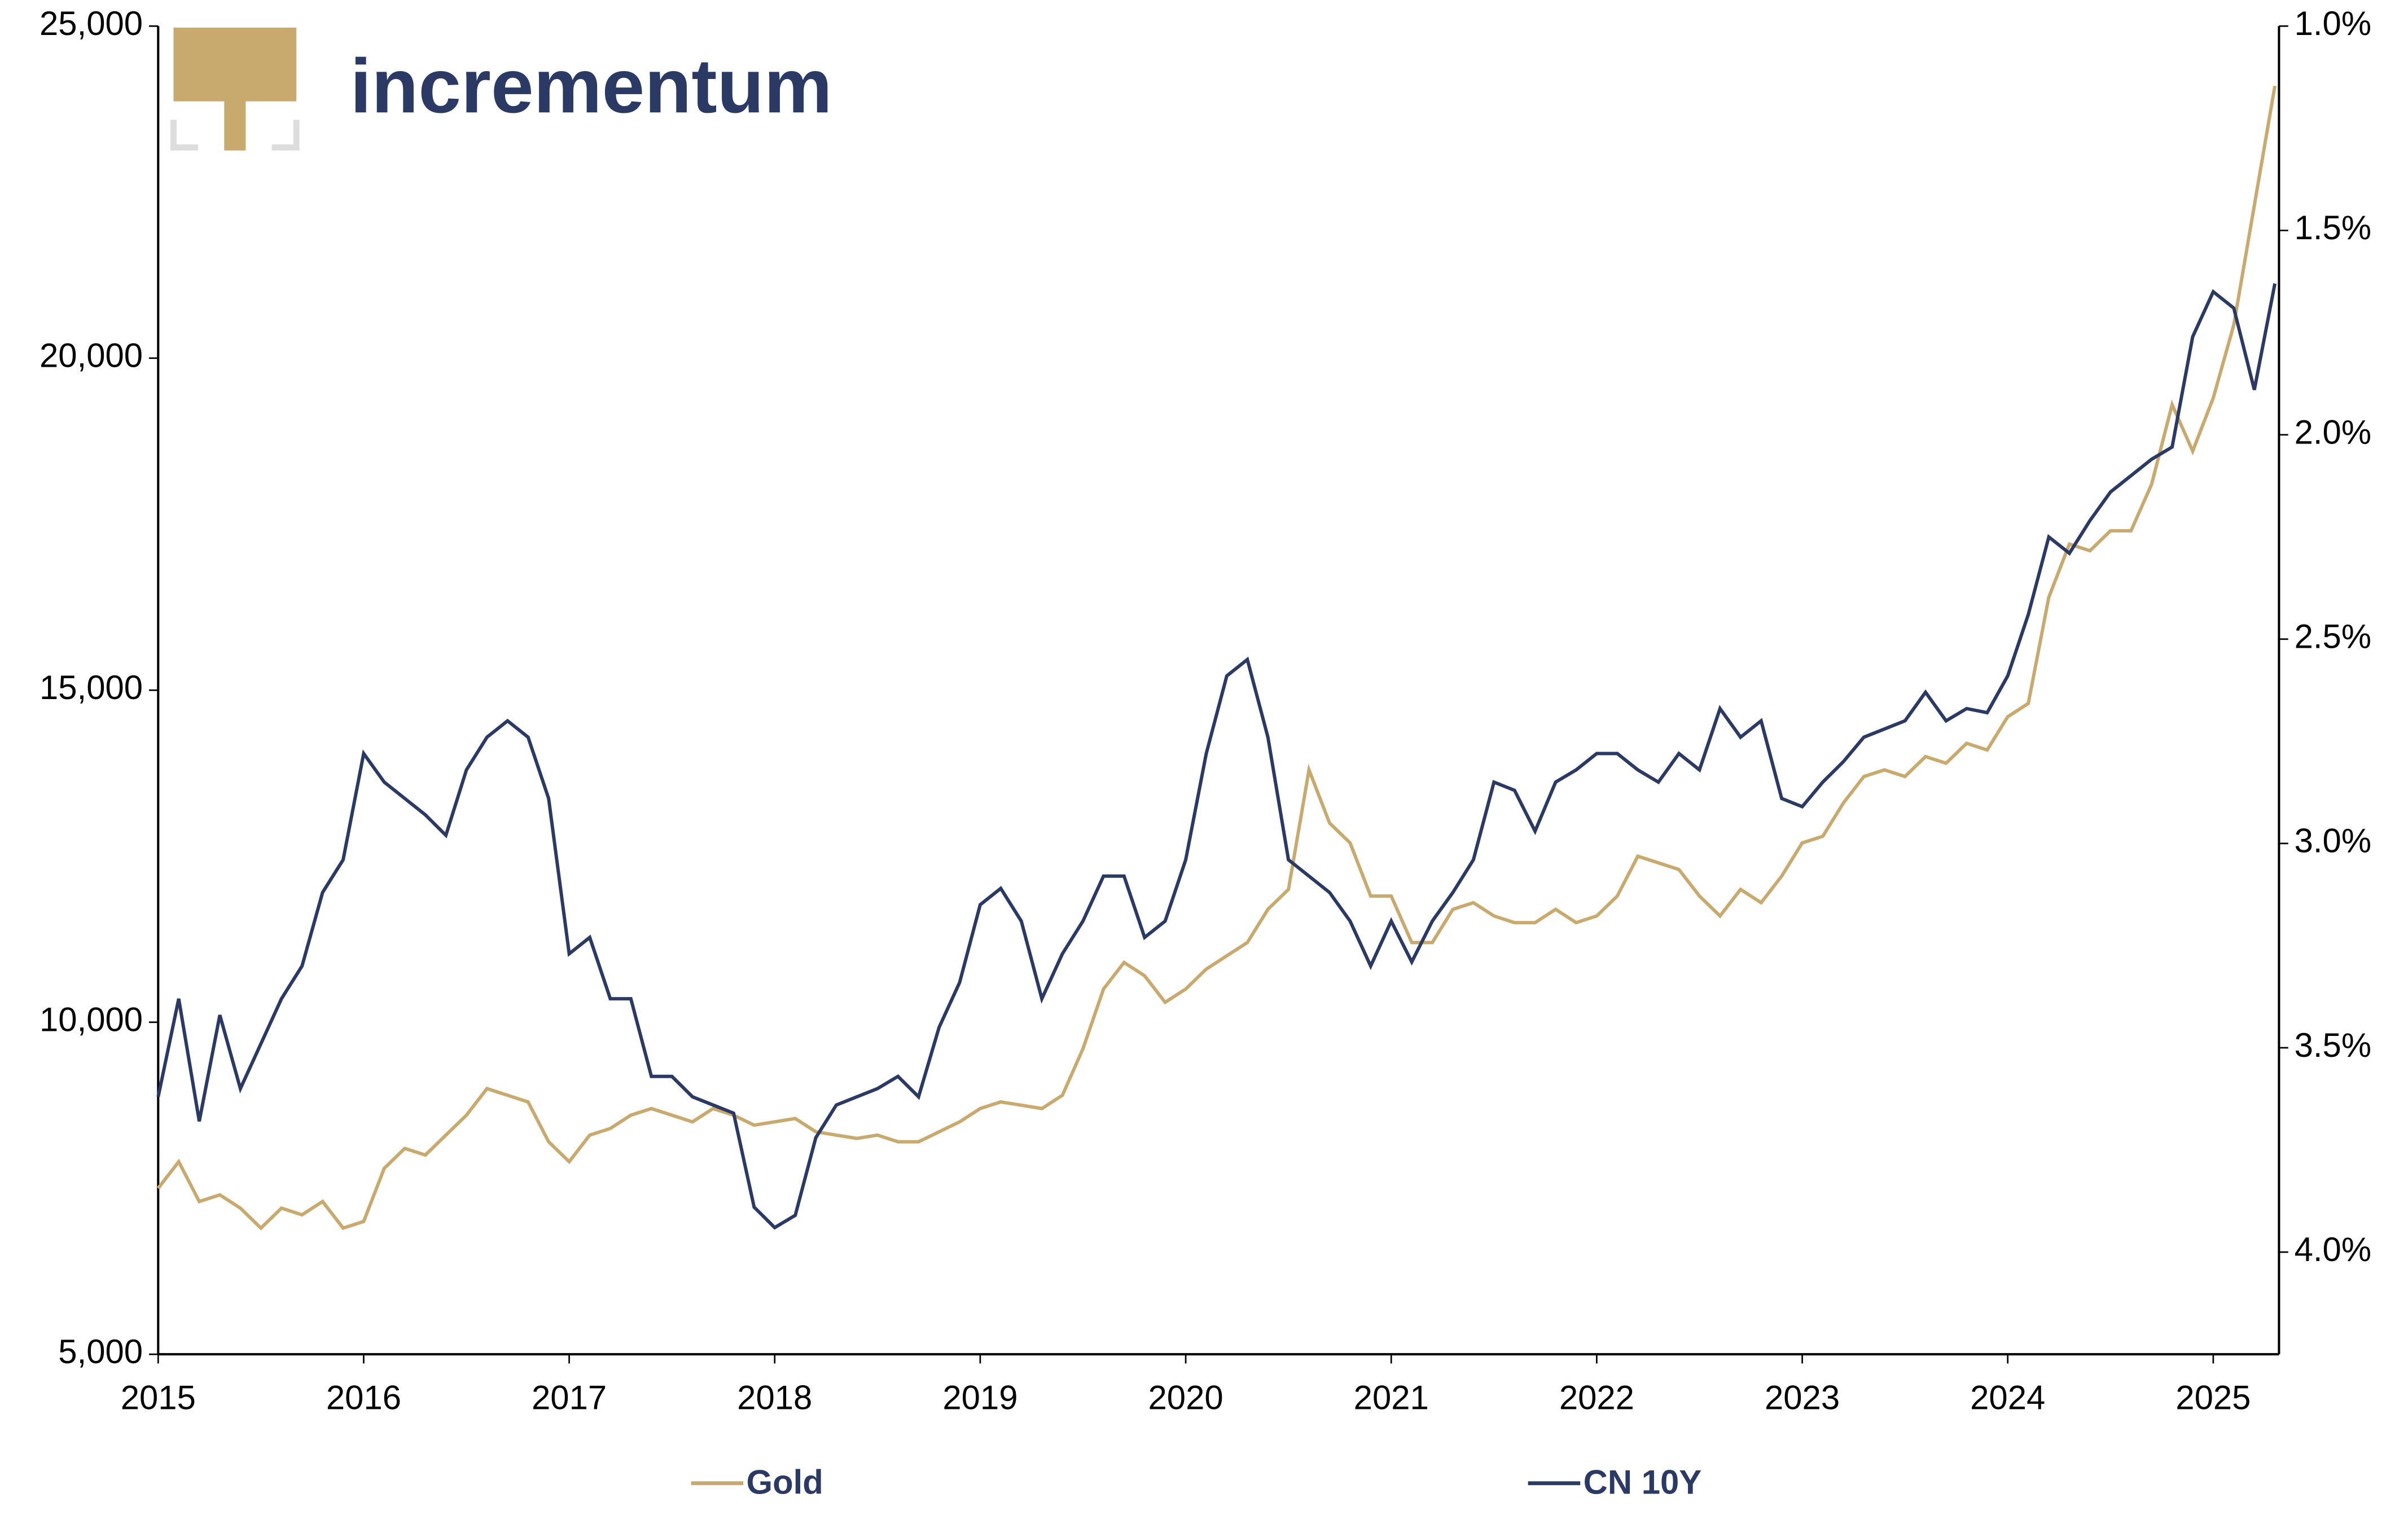 Image resolution: width=2408 pixels, height=1533 pixels. What do you see at coordinates (92, 23) in the screenshot?
I see `y-tick-label: 25,000` at bounding box center [92, 23].